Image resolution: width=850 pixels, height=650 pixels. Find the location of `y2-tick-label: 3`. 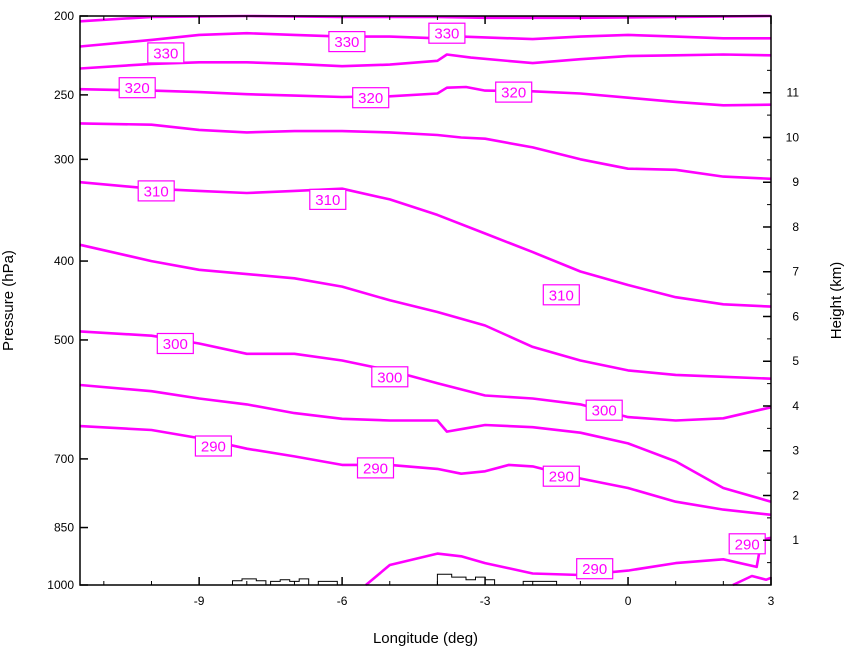

y2-tick-label: 3 is located at coordinates (795, 451).